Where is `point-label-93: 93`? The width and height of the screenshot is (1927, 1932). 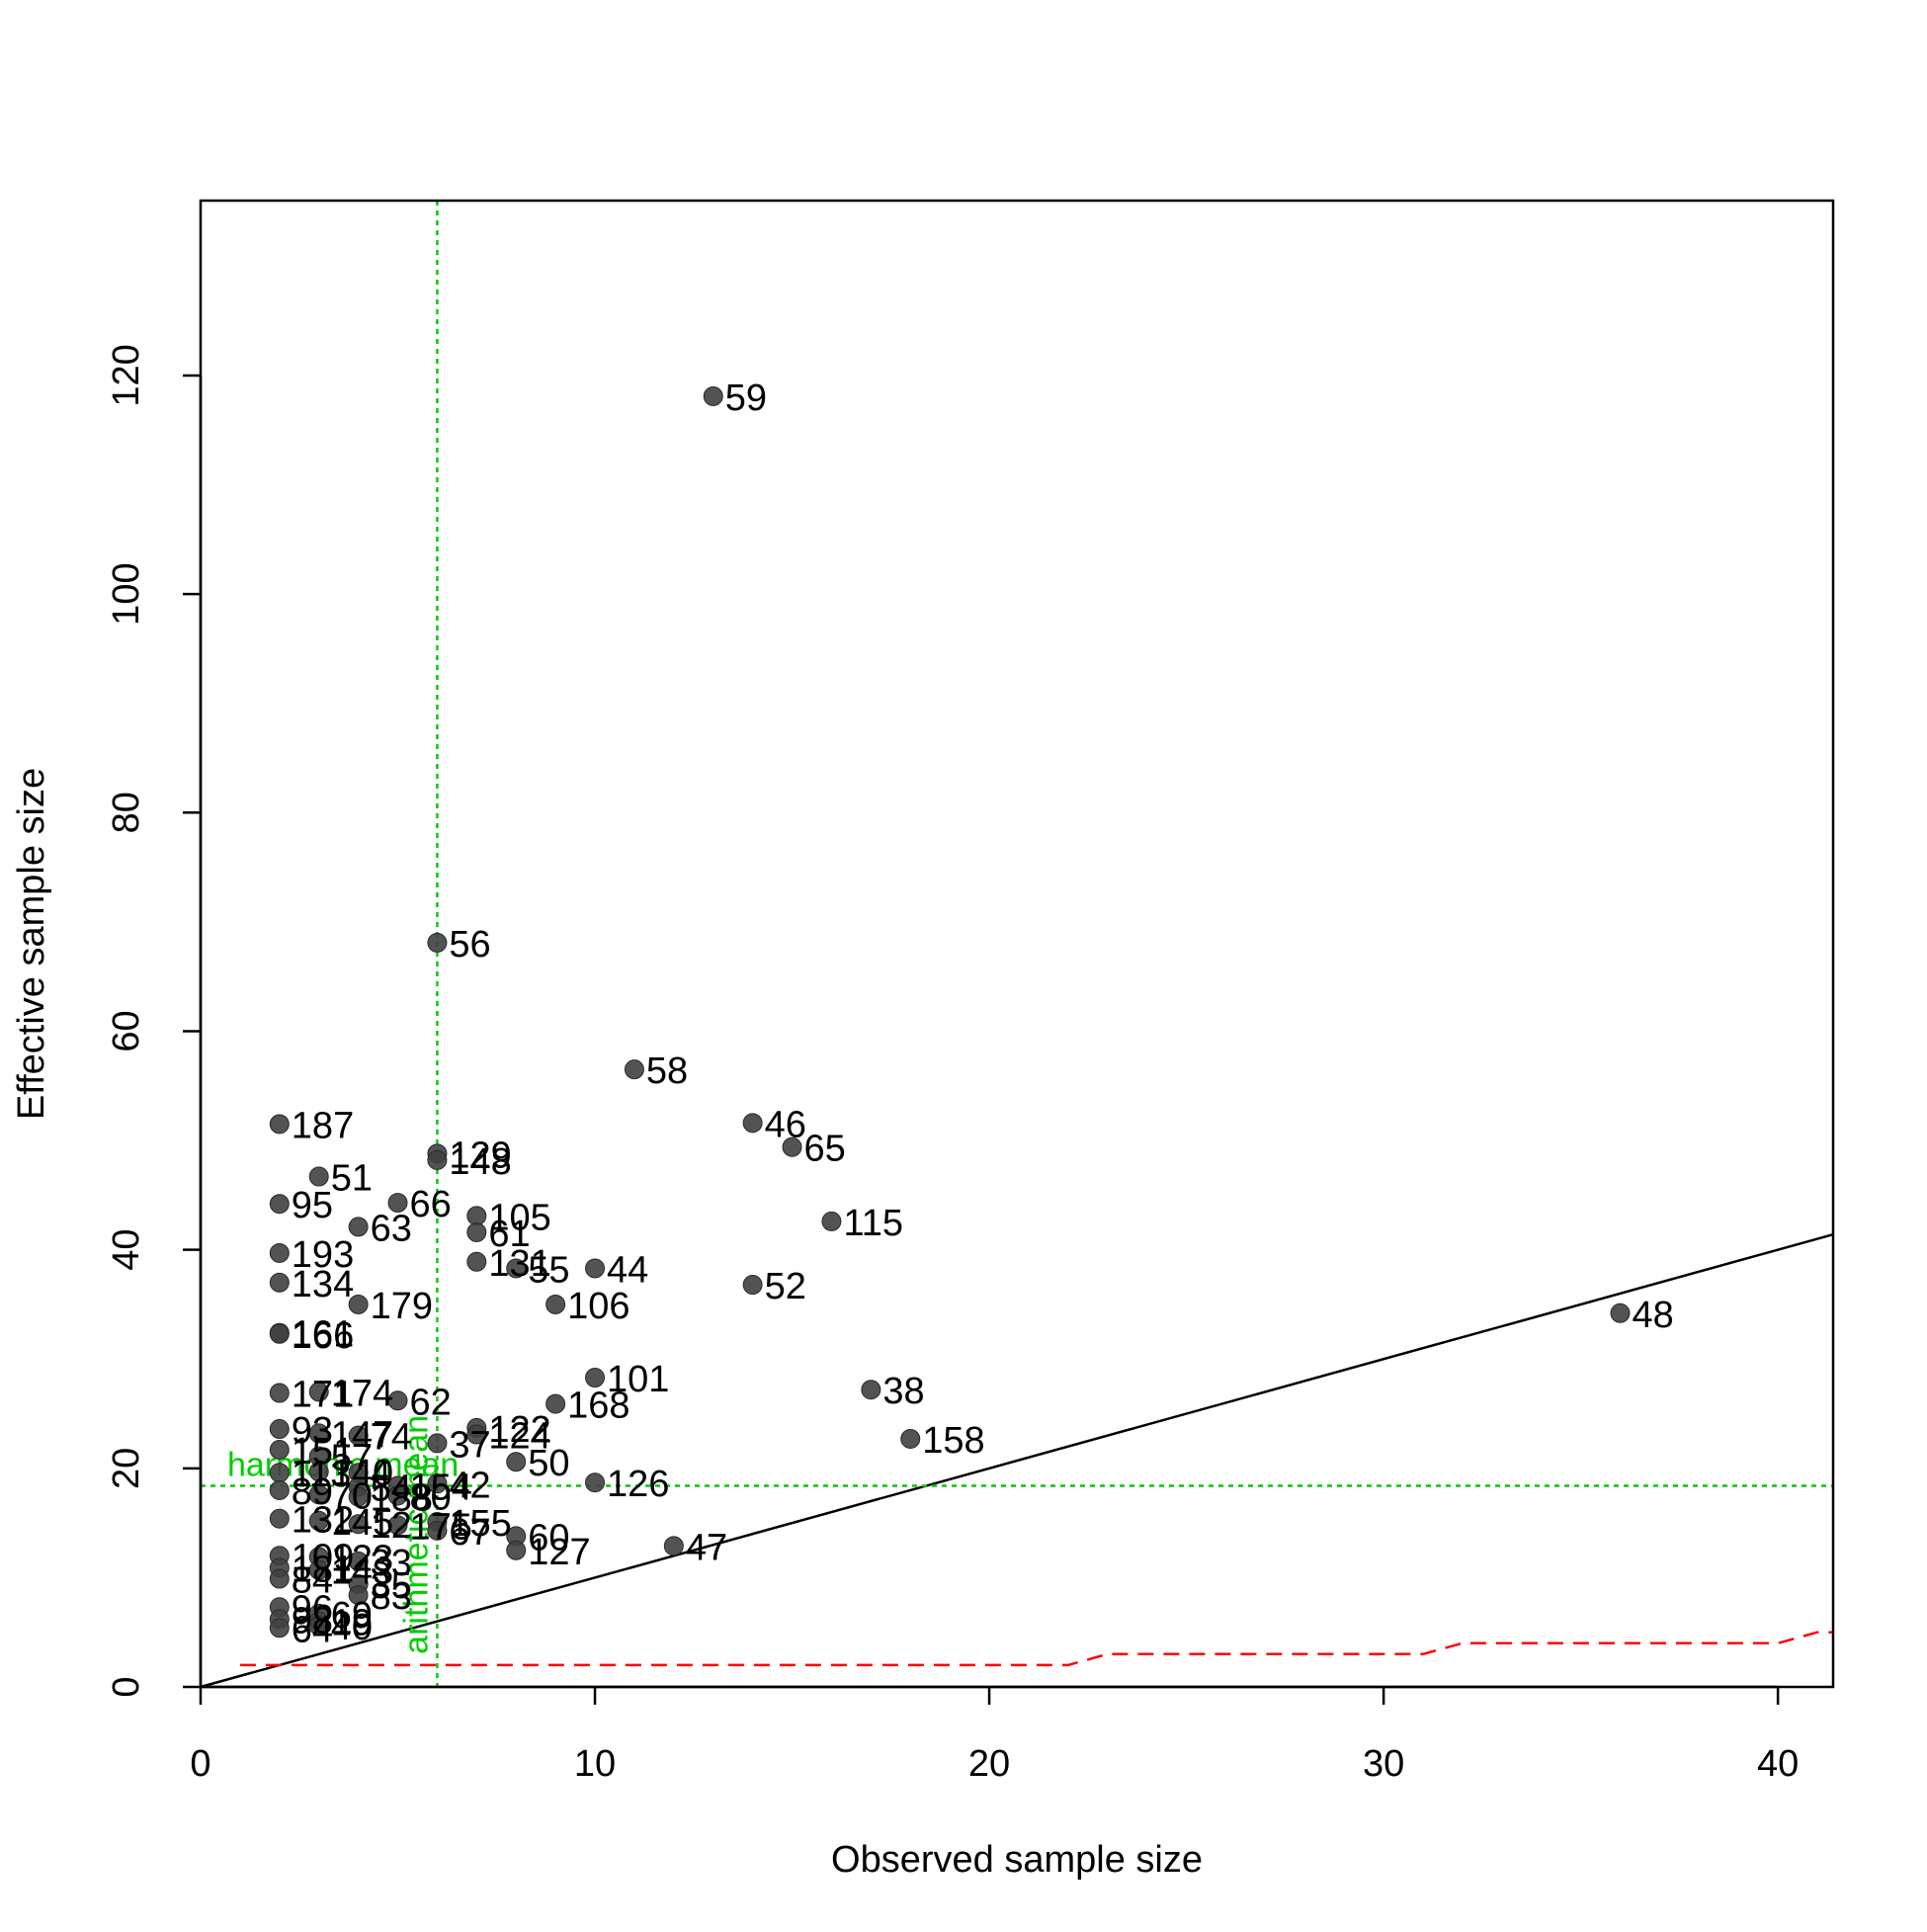
point-label-93: 93 is located at coordinates (313, 1431).